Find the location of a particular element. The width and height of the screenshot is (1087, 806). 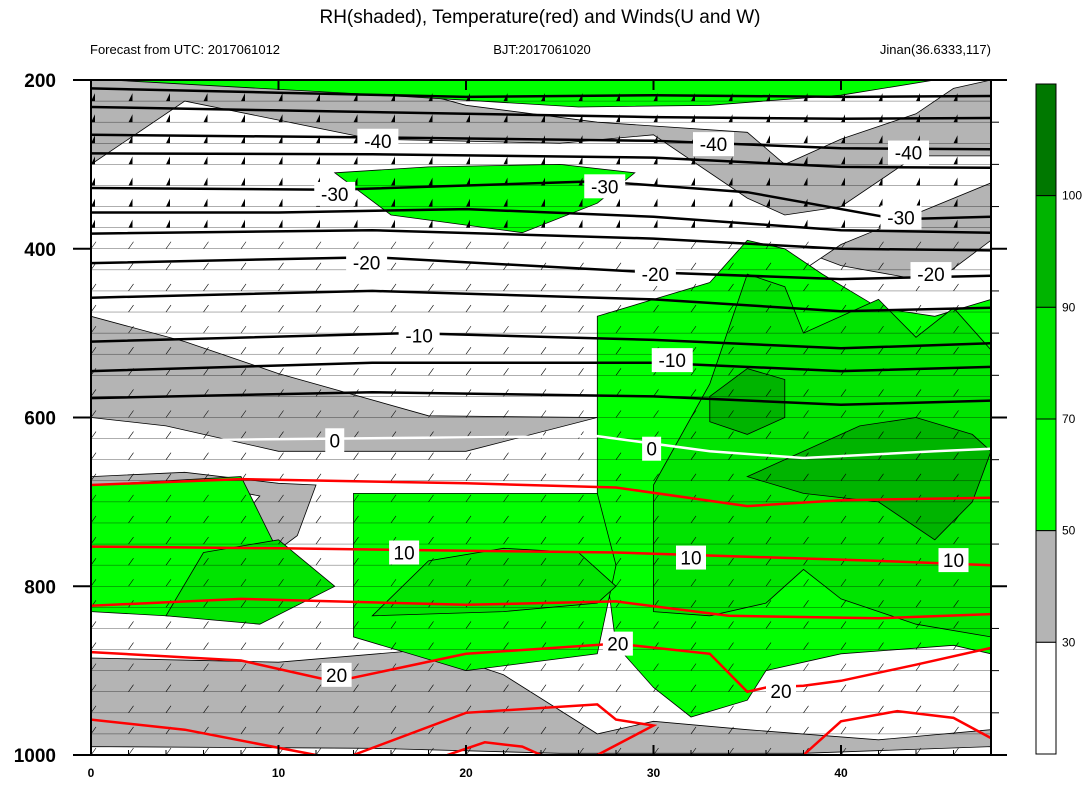

colorbar-segment is located at coordinates (1046, 251).